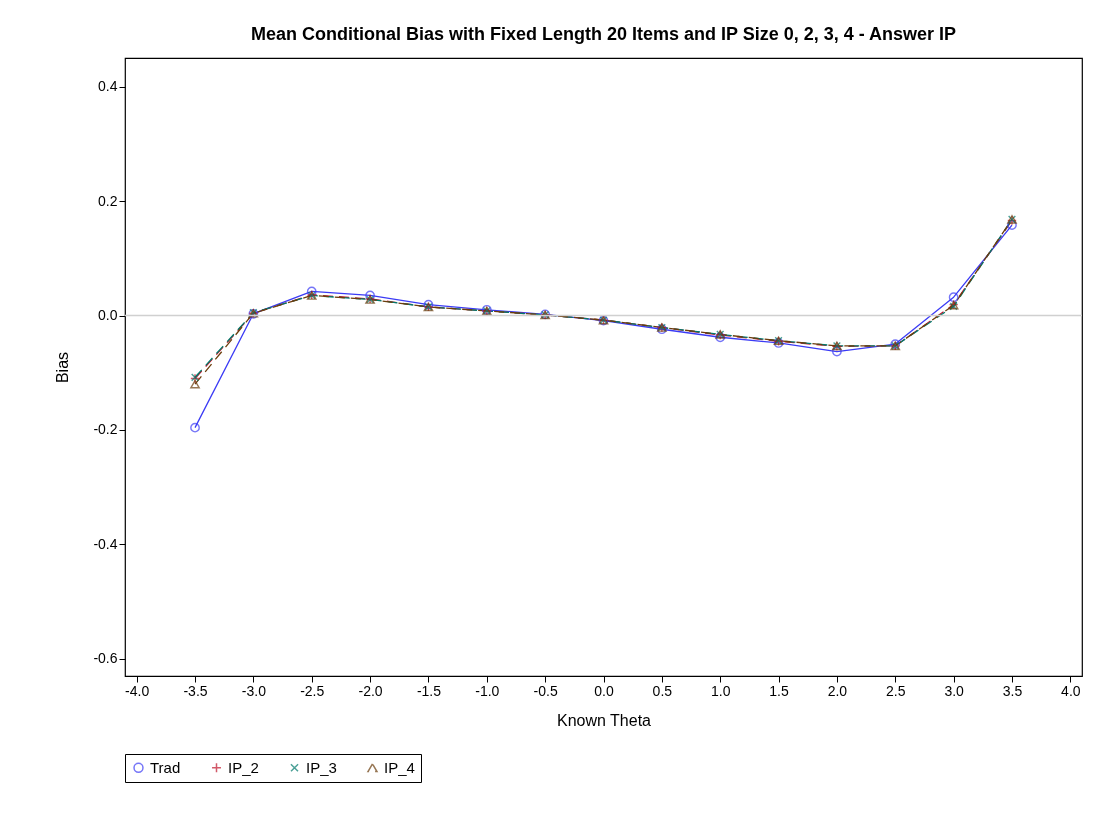 This screenshot has width=1100, height=824. What do you see at coordinates (1012, 690) in the screenshot?
I see `x-tick-label: 3.5` at bounding box center [1012, 690].